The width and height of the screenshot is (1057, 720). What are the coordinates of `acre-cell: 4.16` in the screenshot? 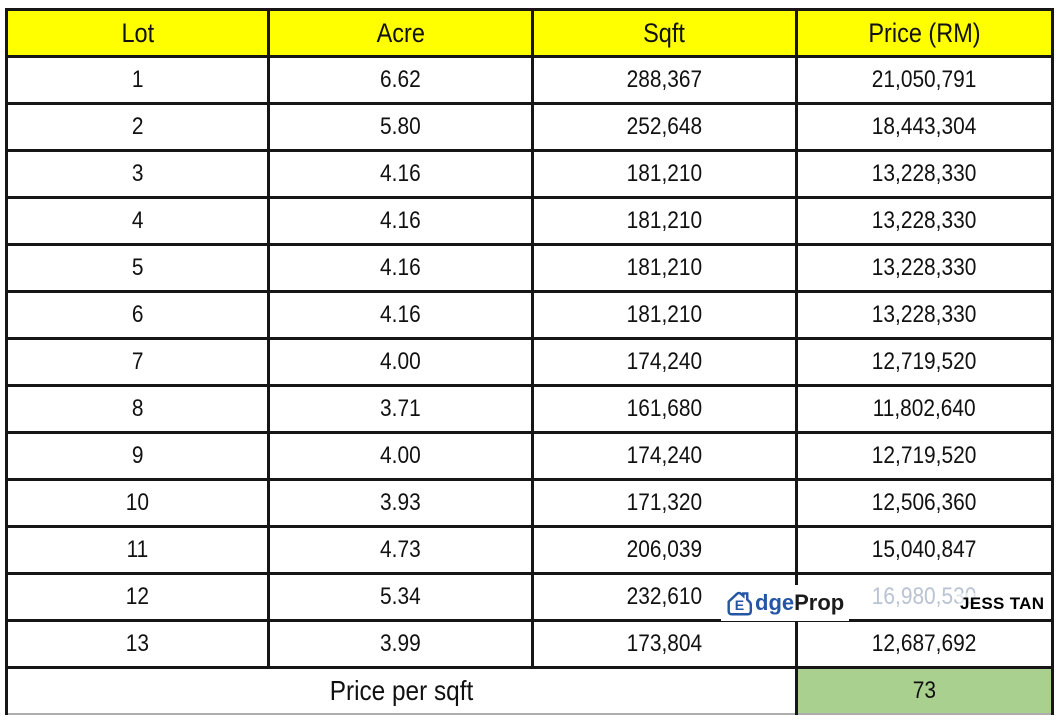 It's located at (400, 268).